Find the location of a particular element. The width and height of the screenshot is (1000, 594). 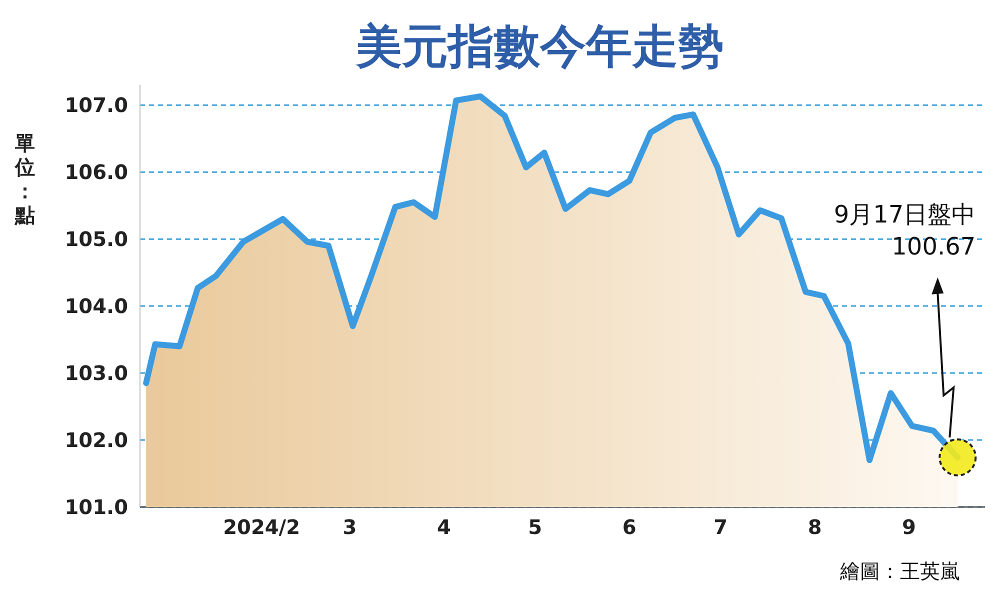

y-tick-label: 103.0 is located at coordinates (96, 373).